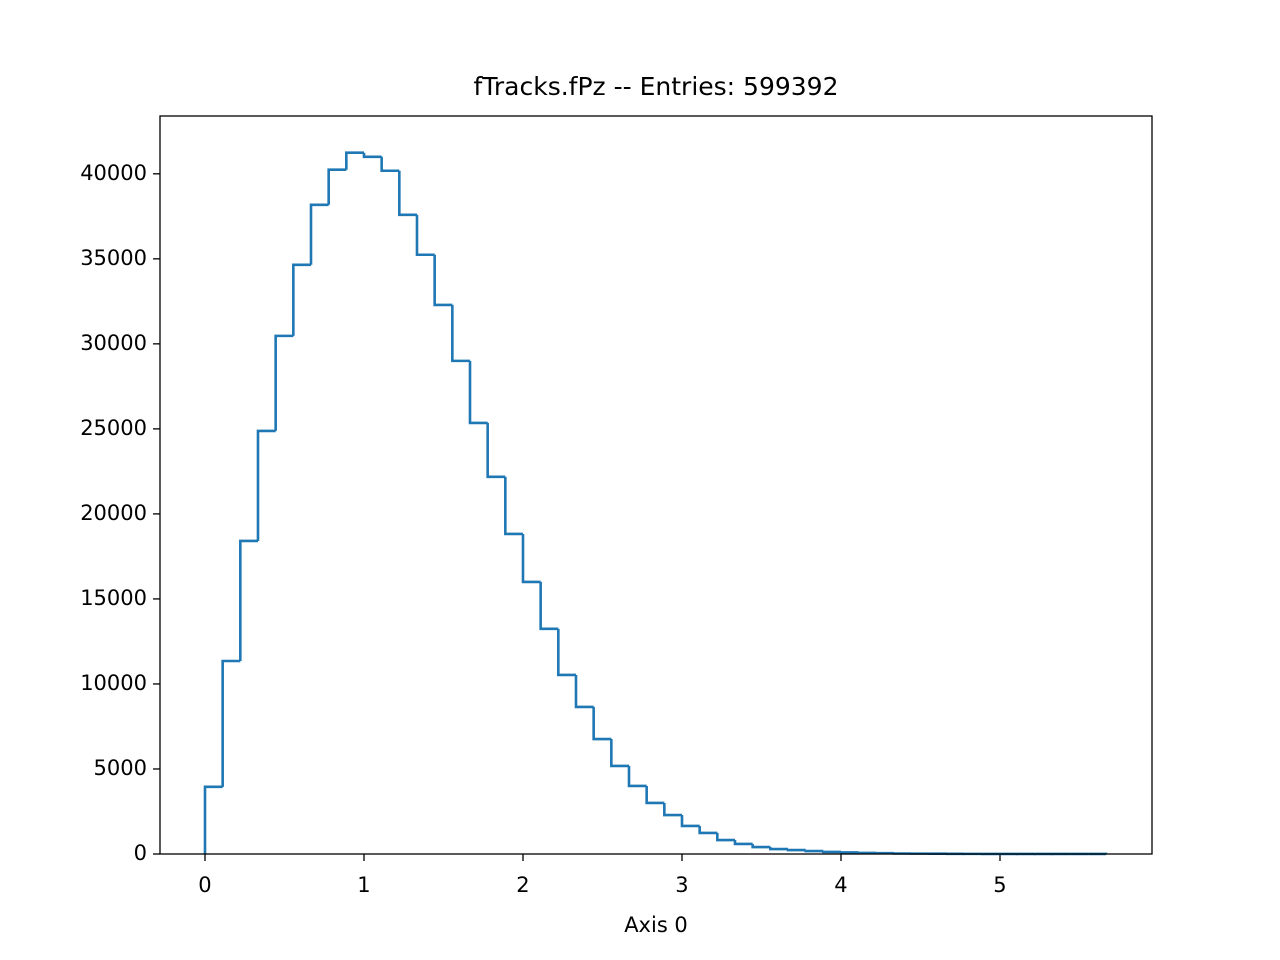 Image resolution: width=1280 pixels, height=960 pixels. I want to click on x-tick-label: 4, so click(840, 885).